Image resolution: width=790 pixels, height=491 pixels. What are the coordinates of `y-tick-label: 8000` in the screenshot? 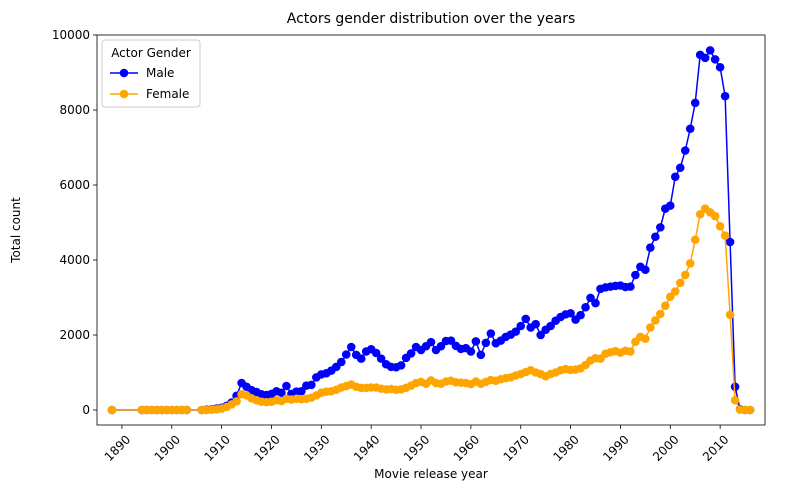 It's located at (74, 110).